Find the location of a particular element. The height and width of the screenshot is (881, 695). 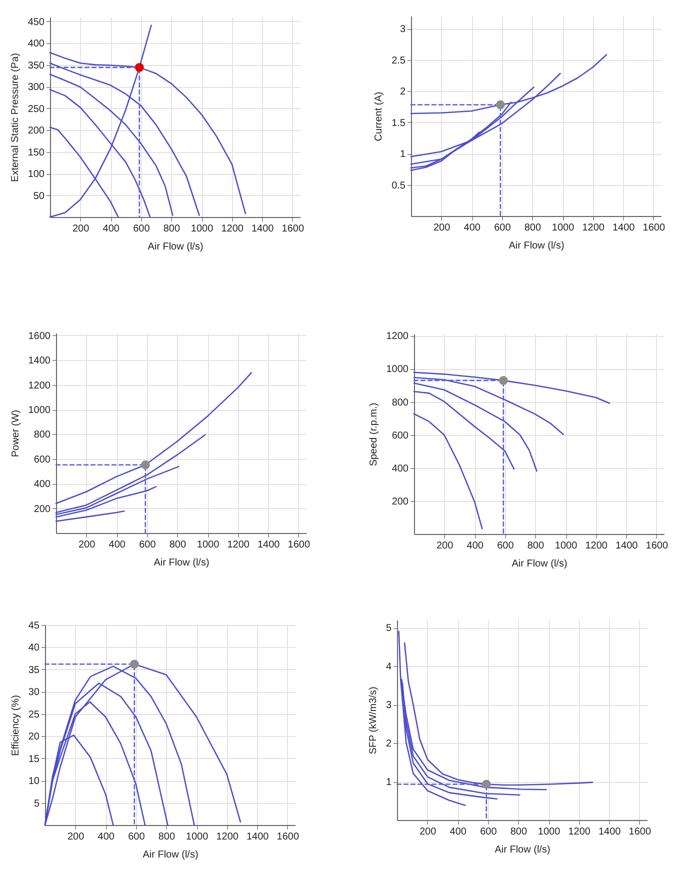

y-tick-label: 150 is located at coordinates (36, 152).